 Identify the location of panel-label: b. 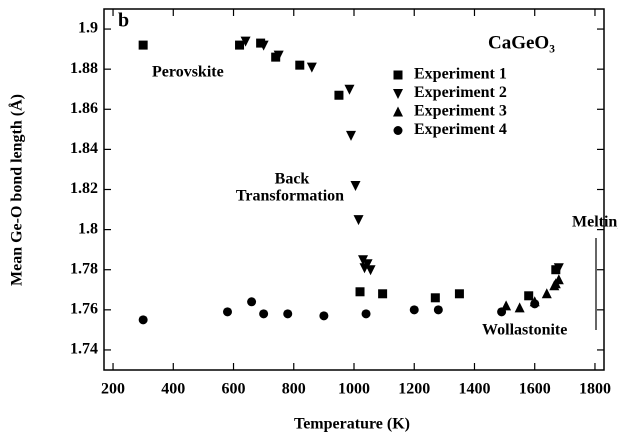
(123, 21).